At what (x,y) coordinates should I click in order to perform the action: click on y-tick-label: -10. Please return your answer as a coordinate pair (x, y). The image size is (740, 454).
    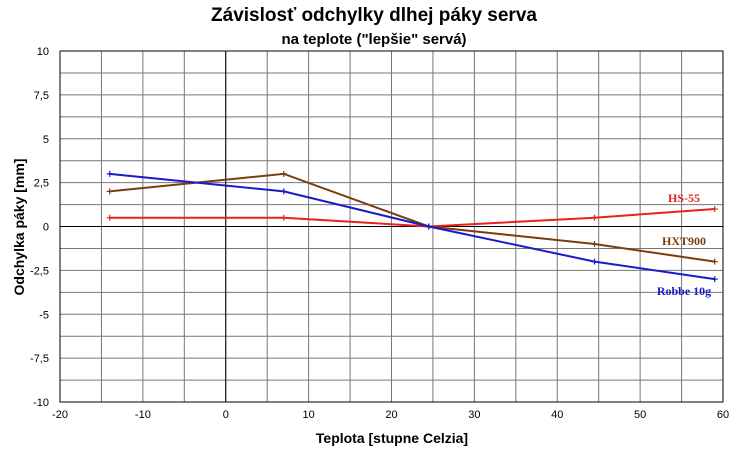
    Looking at the image, I should click on (41, 403).